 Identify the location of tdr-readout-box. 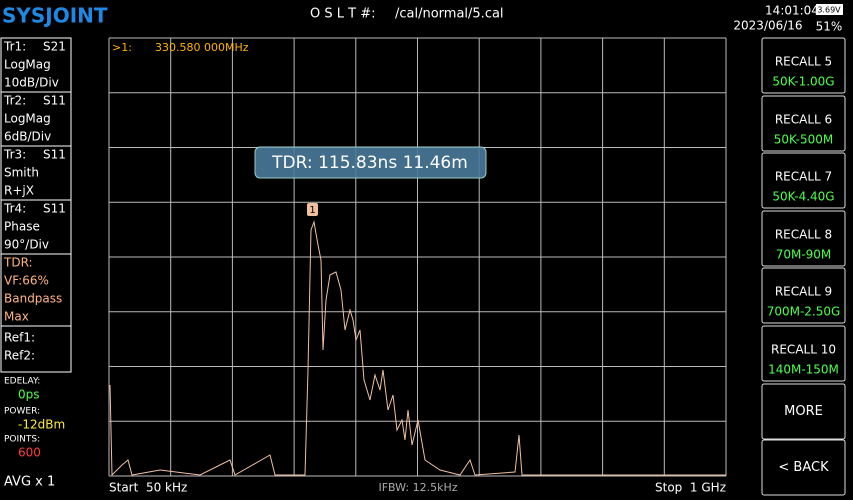
(370, 162).